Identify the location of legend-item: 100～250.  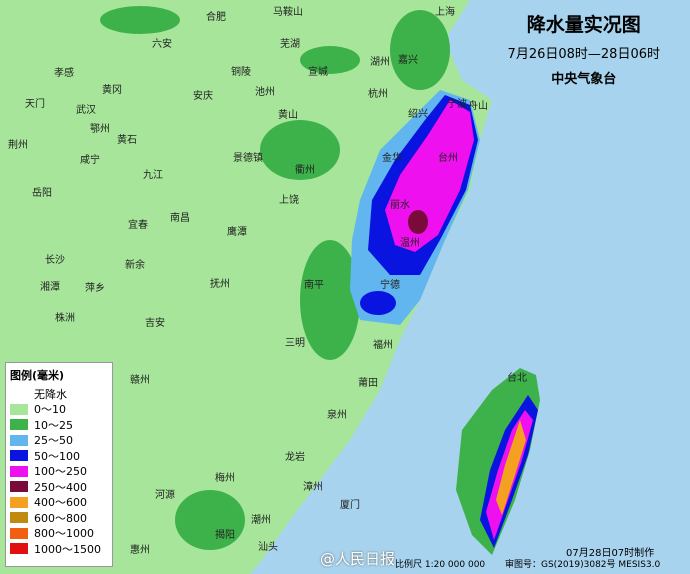
(59, 472).